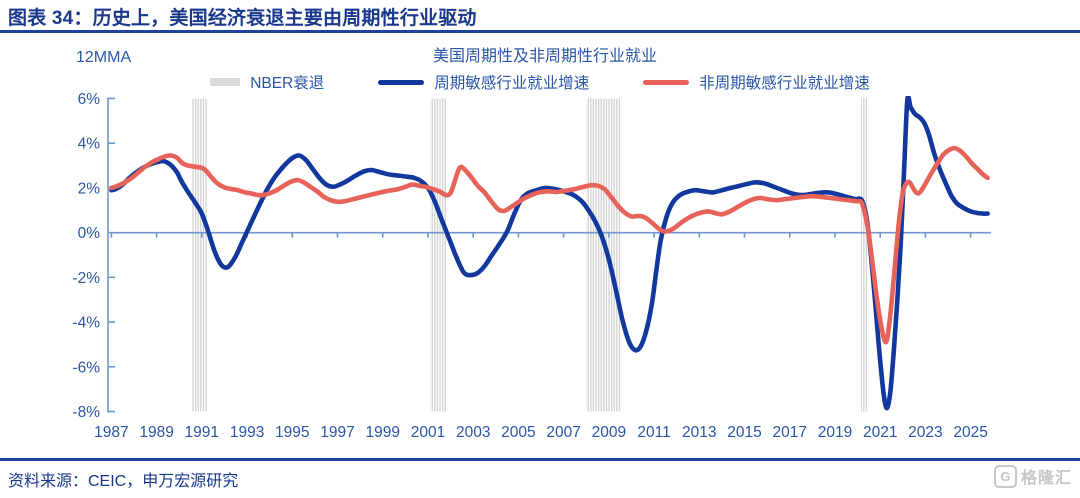 The image size is (1080, 498). Describe the element at coordinates (609, 432) in the screenshot. I see `x-tick-label: 2009` at that location.